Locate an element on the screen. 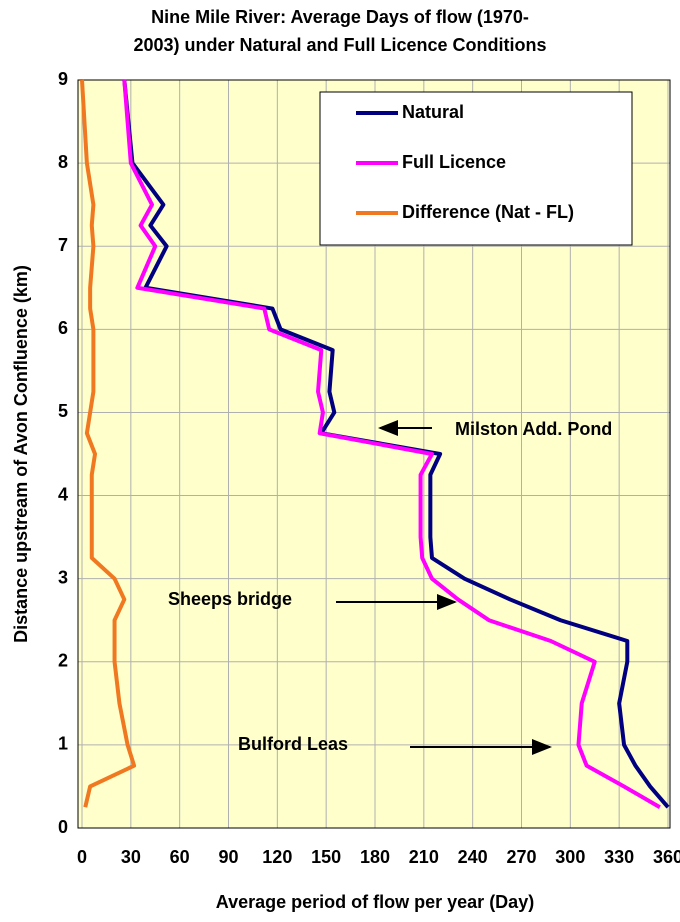 This screenshot has height=922, width=680. series-line is located at coordinates (108, 443).